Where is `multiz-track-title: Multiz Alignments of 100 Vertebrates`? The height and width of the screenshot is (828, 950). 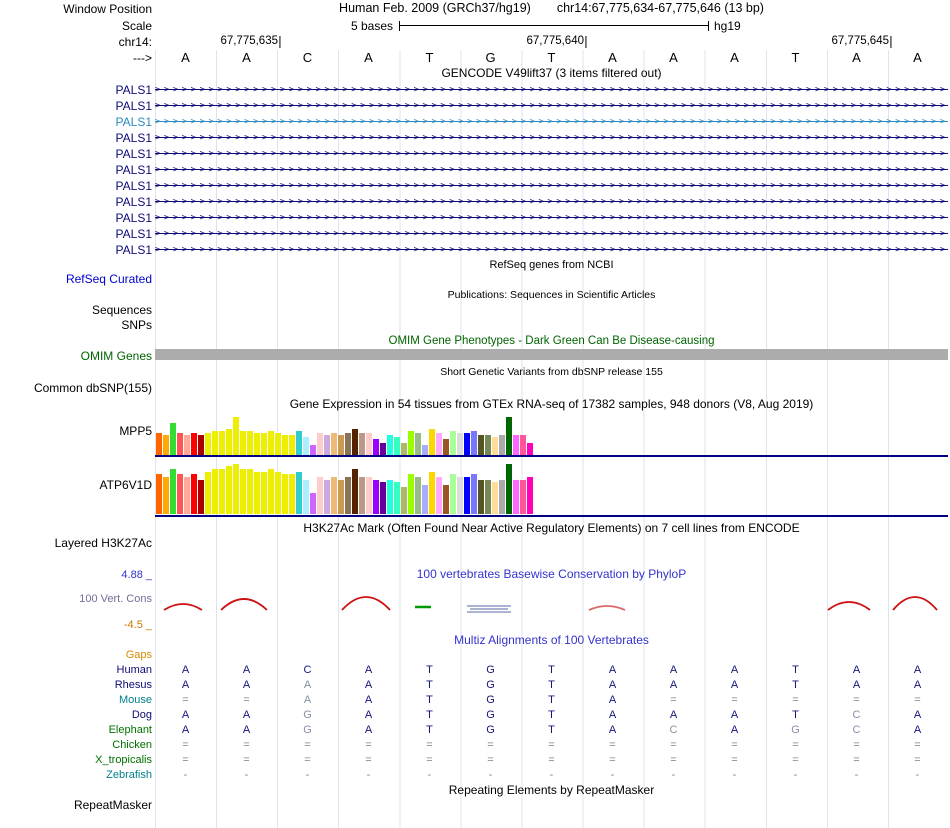 multiz-track-title: Multiz Alignments of 100 Vertebrates is located at coordinates (551, 640).